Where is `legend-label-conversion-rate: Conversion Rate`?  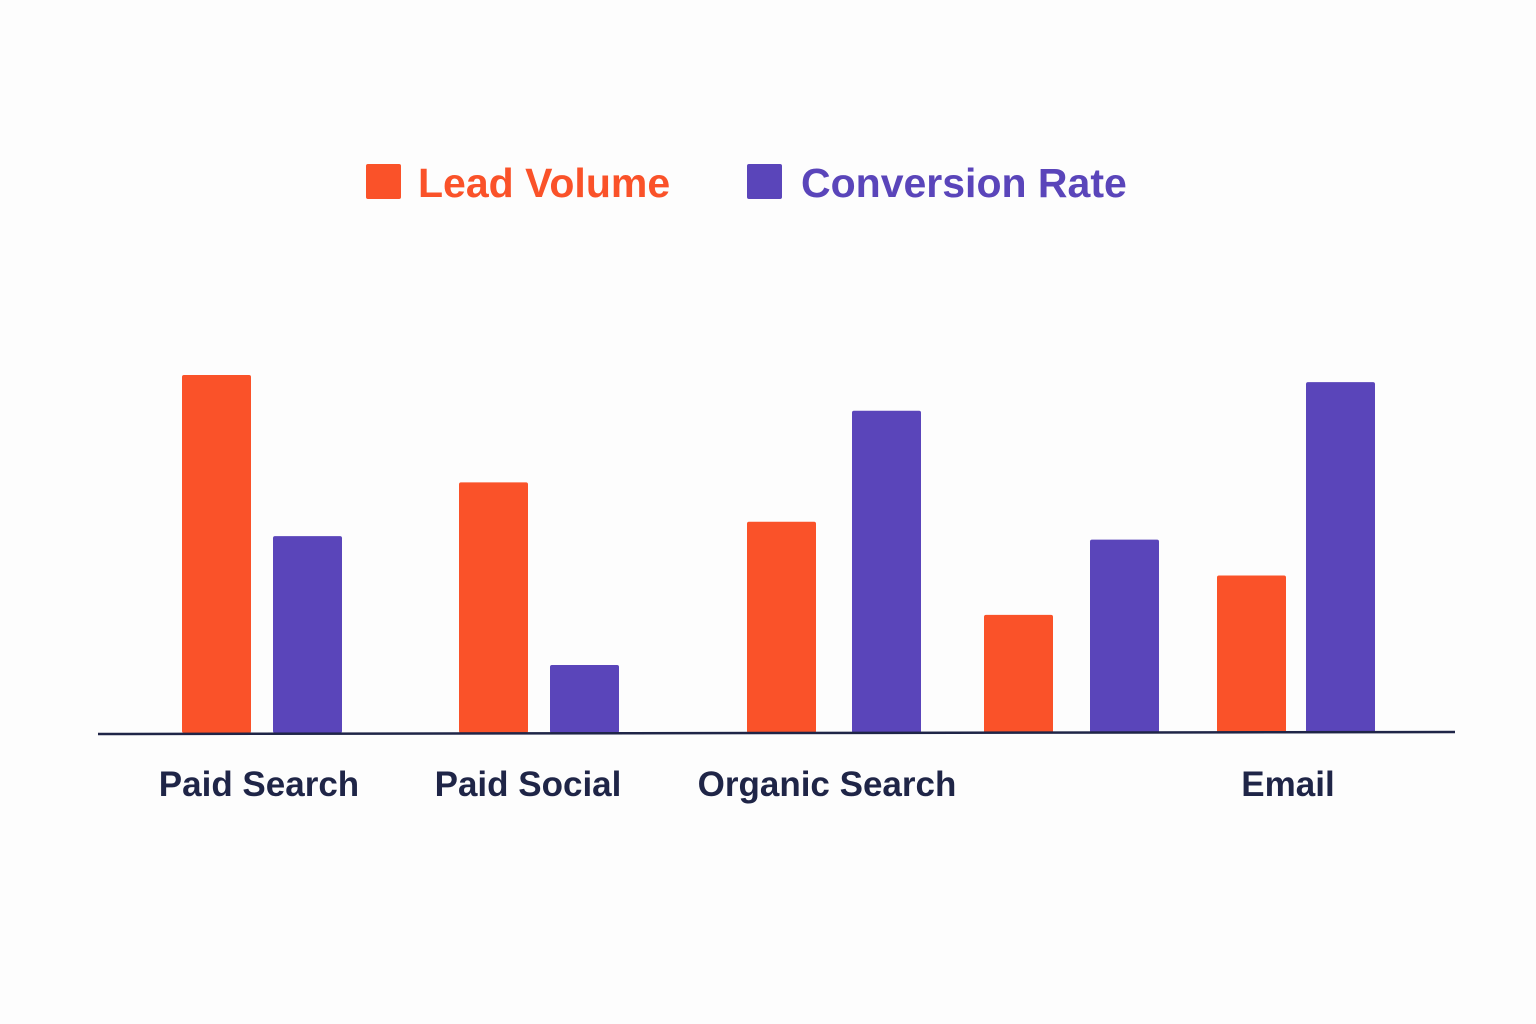 legend-label-conversion-rate: Conversion Rate is located at coordinates (964, 183).